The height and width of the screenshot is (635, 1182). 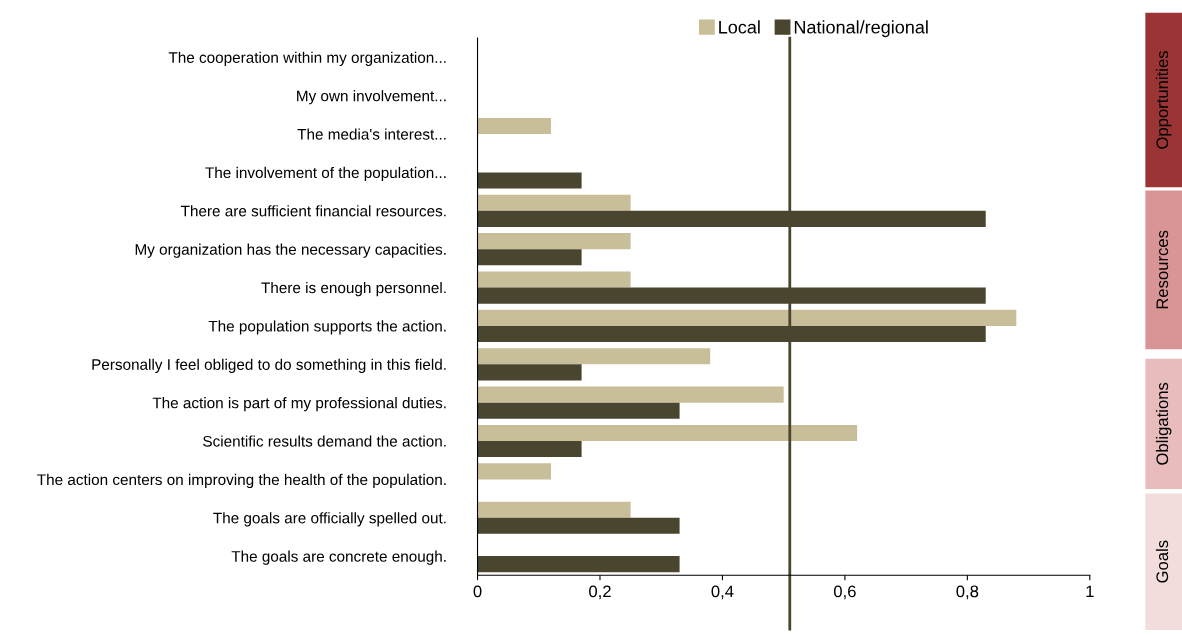 I want to click on x-tick-label: 0, so click(x=477, y=591).